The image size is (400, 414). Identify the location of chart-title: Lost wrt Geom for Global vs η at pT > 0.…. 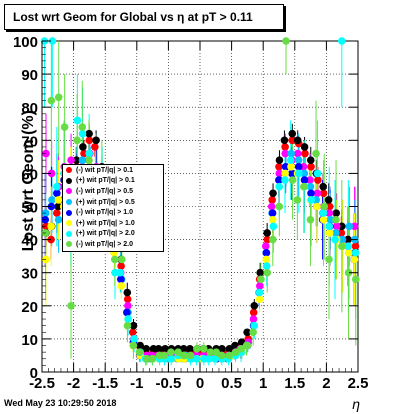
(133, 17).